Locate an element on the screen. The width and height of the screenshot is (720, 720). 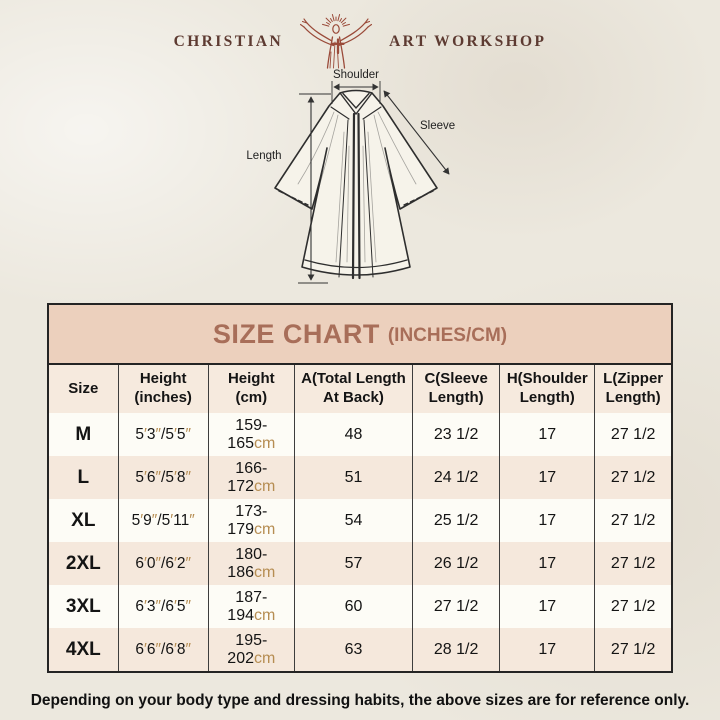
sleeve_length-cell: 28 1/2 is located at coordinates (456, 649).